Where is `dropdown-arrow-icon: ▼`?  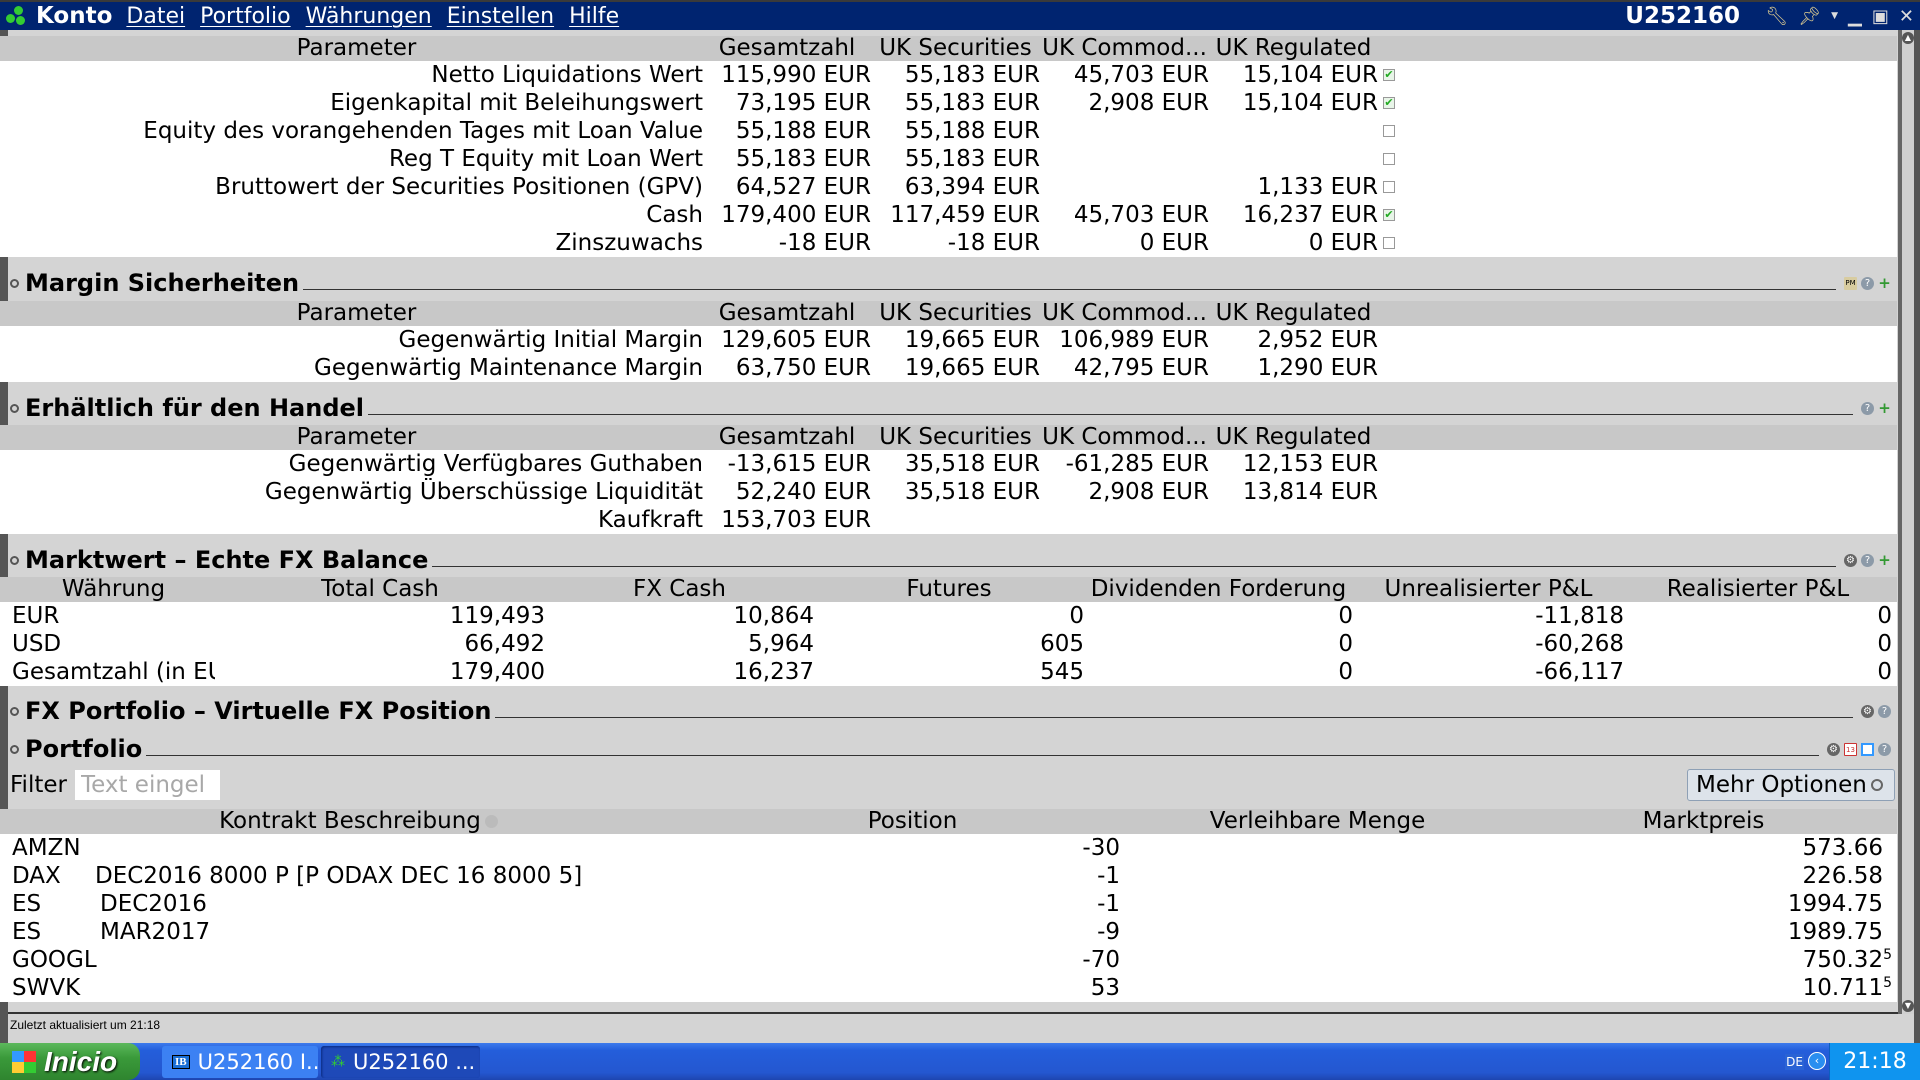 dropdown-arrow-icon: ▼ is located at coordinates (1835, 16).